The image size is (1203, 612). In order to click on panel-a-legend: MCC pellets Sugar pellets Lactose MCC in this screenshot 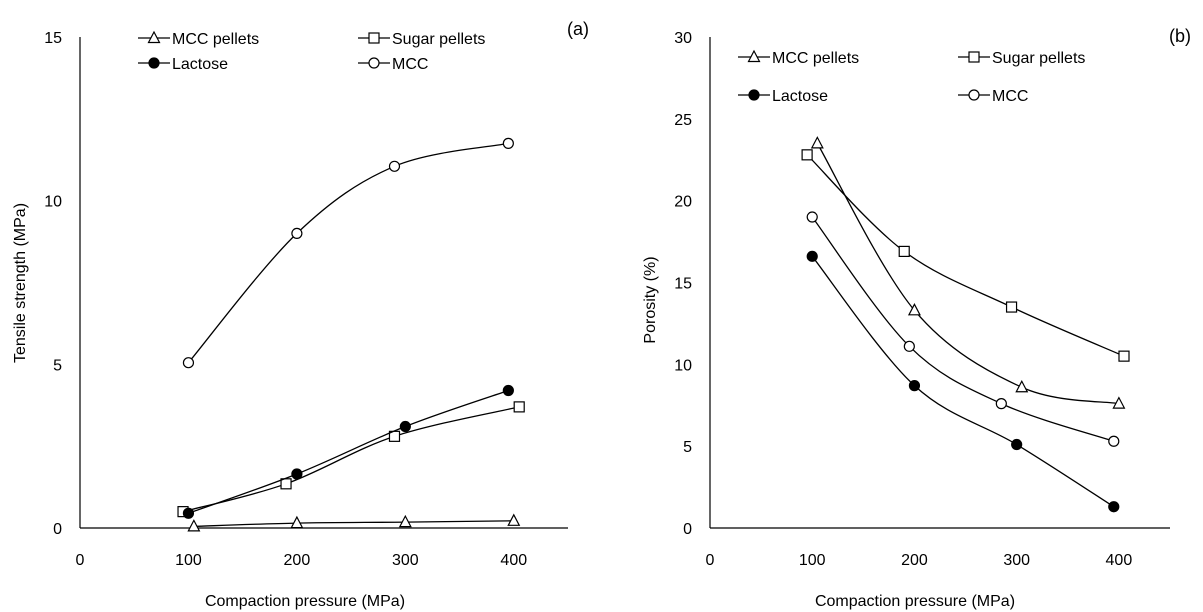, I will do `click(311, 51)`.